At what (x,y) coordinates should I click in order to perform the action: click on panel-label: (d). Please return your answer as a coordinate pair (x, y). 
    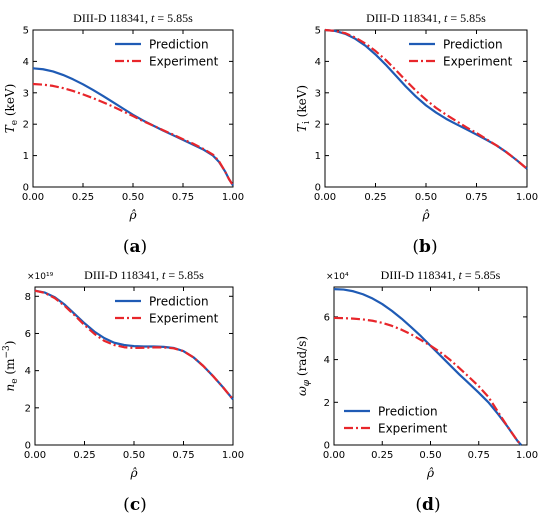
    Looking at the image, I should click on (427, 505).